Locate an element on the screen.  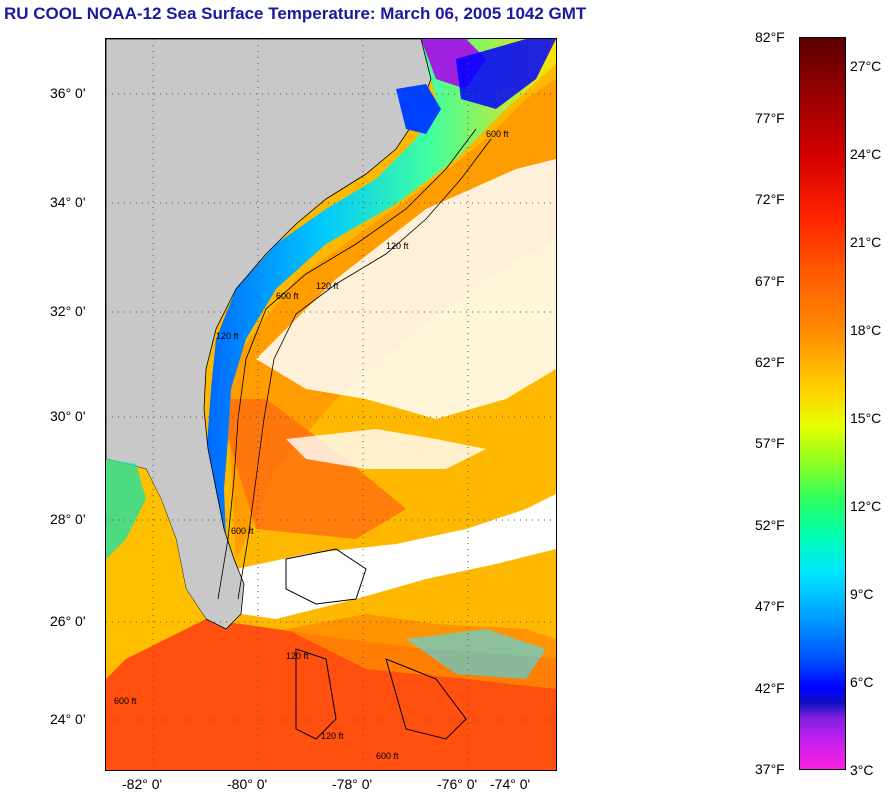
celsius-label: 3°C is located at coordinates (862, 770).